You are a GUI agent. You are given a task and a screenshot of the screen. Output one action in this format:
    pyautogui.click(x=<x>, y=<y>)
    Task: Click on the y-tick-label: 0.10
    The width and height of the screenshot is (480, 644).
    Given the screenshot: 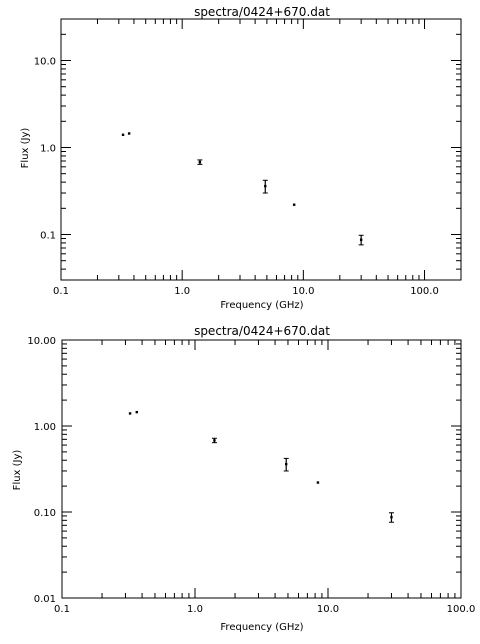 What is the action you would take?
    pyautogui.click(x=45, y=513)
    